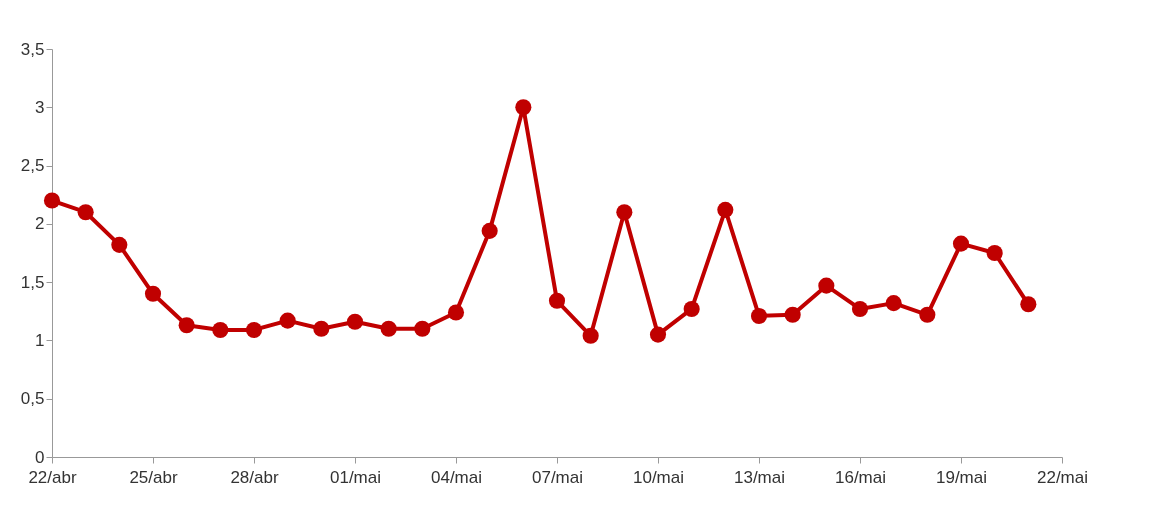 Image resolution: width=1149 pixels, height=513 pixels. Describe the element at coordinates (40, 340) in the screenshot. I see `y-tick-label: 1` at that location.